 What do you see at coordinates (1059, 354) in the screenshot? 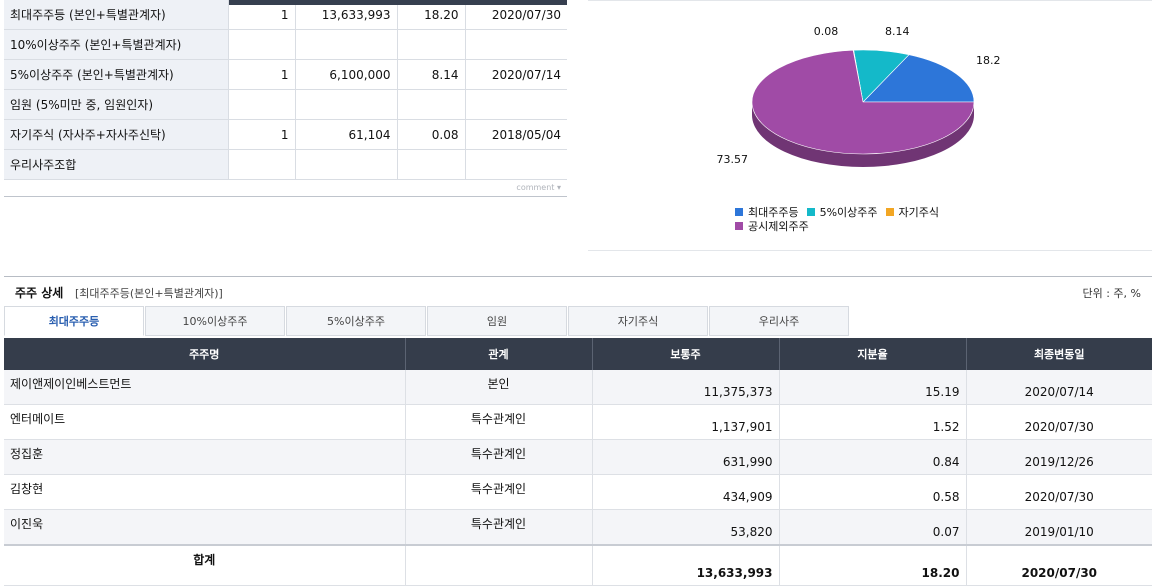
I see `column-header: 최종변동일` at bounding box center [1059, 354].